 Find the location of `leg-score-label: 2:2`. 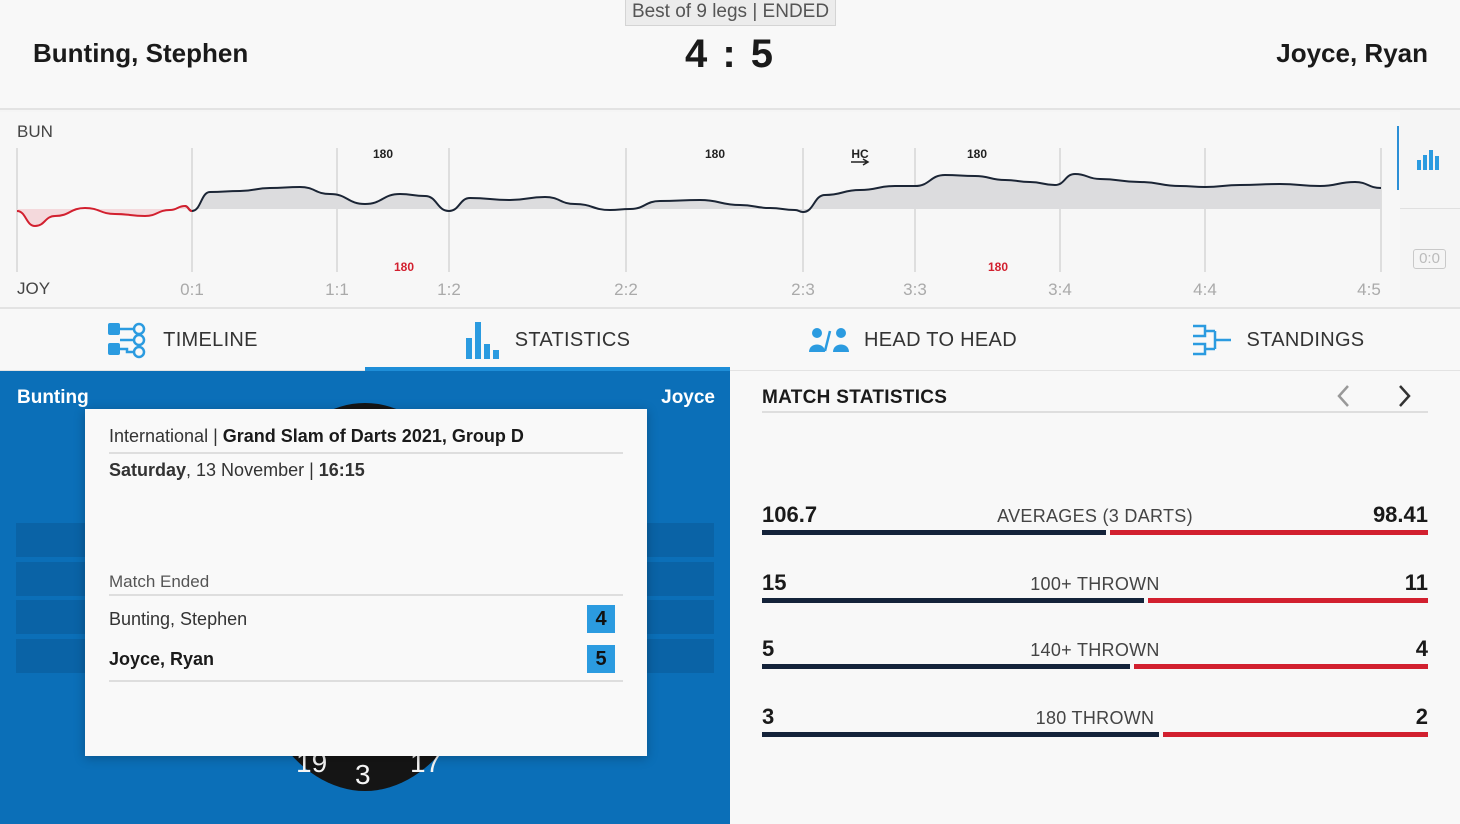

leg-score-label: 2:2 is located at coordinates (626, 289).